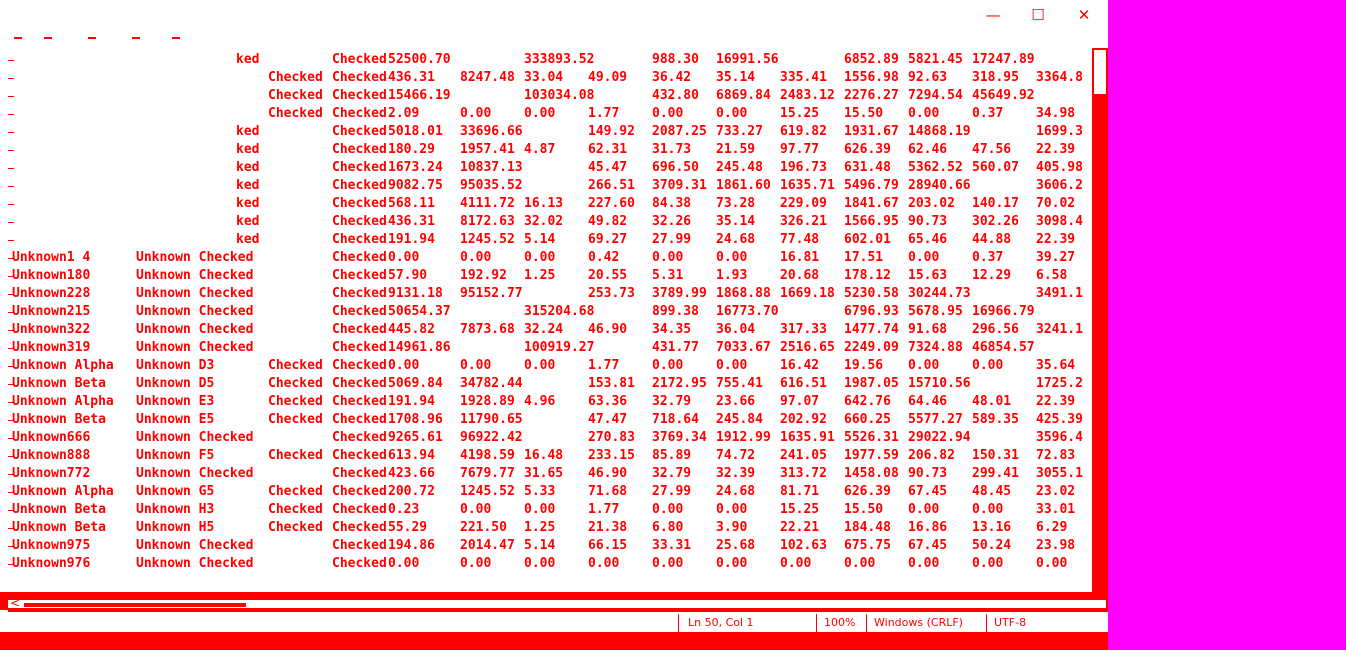 This screenshot has height=650, width=1346. I want to click on text-cell: 3596.4, so click(1059, 437).